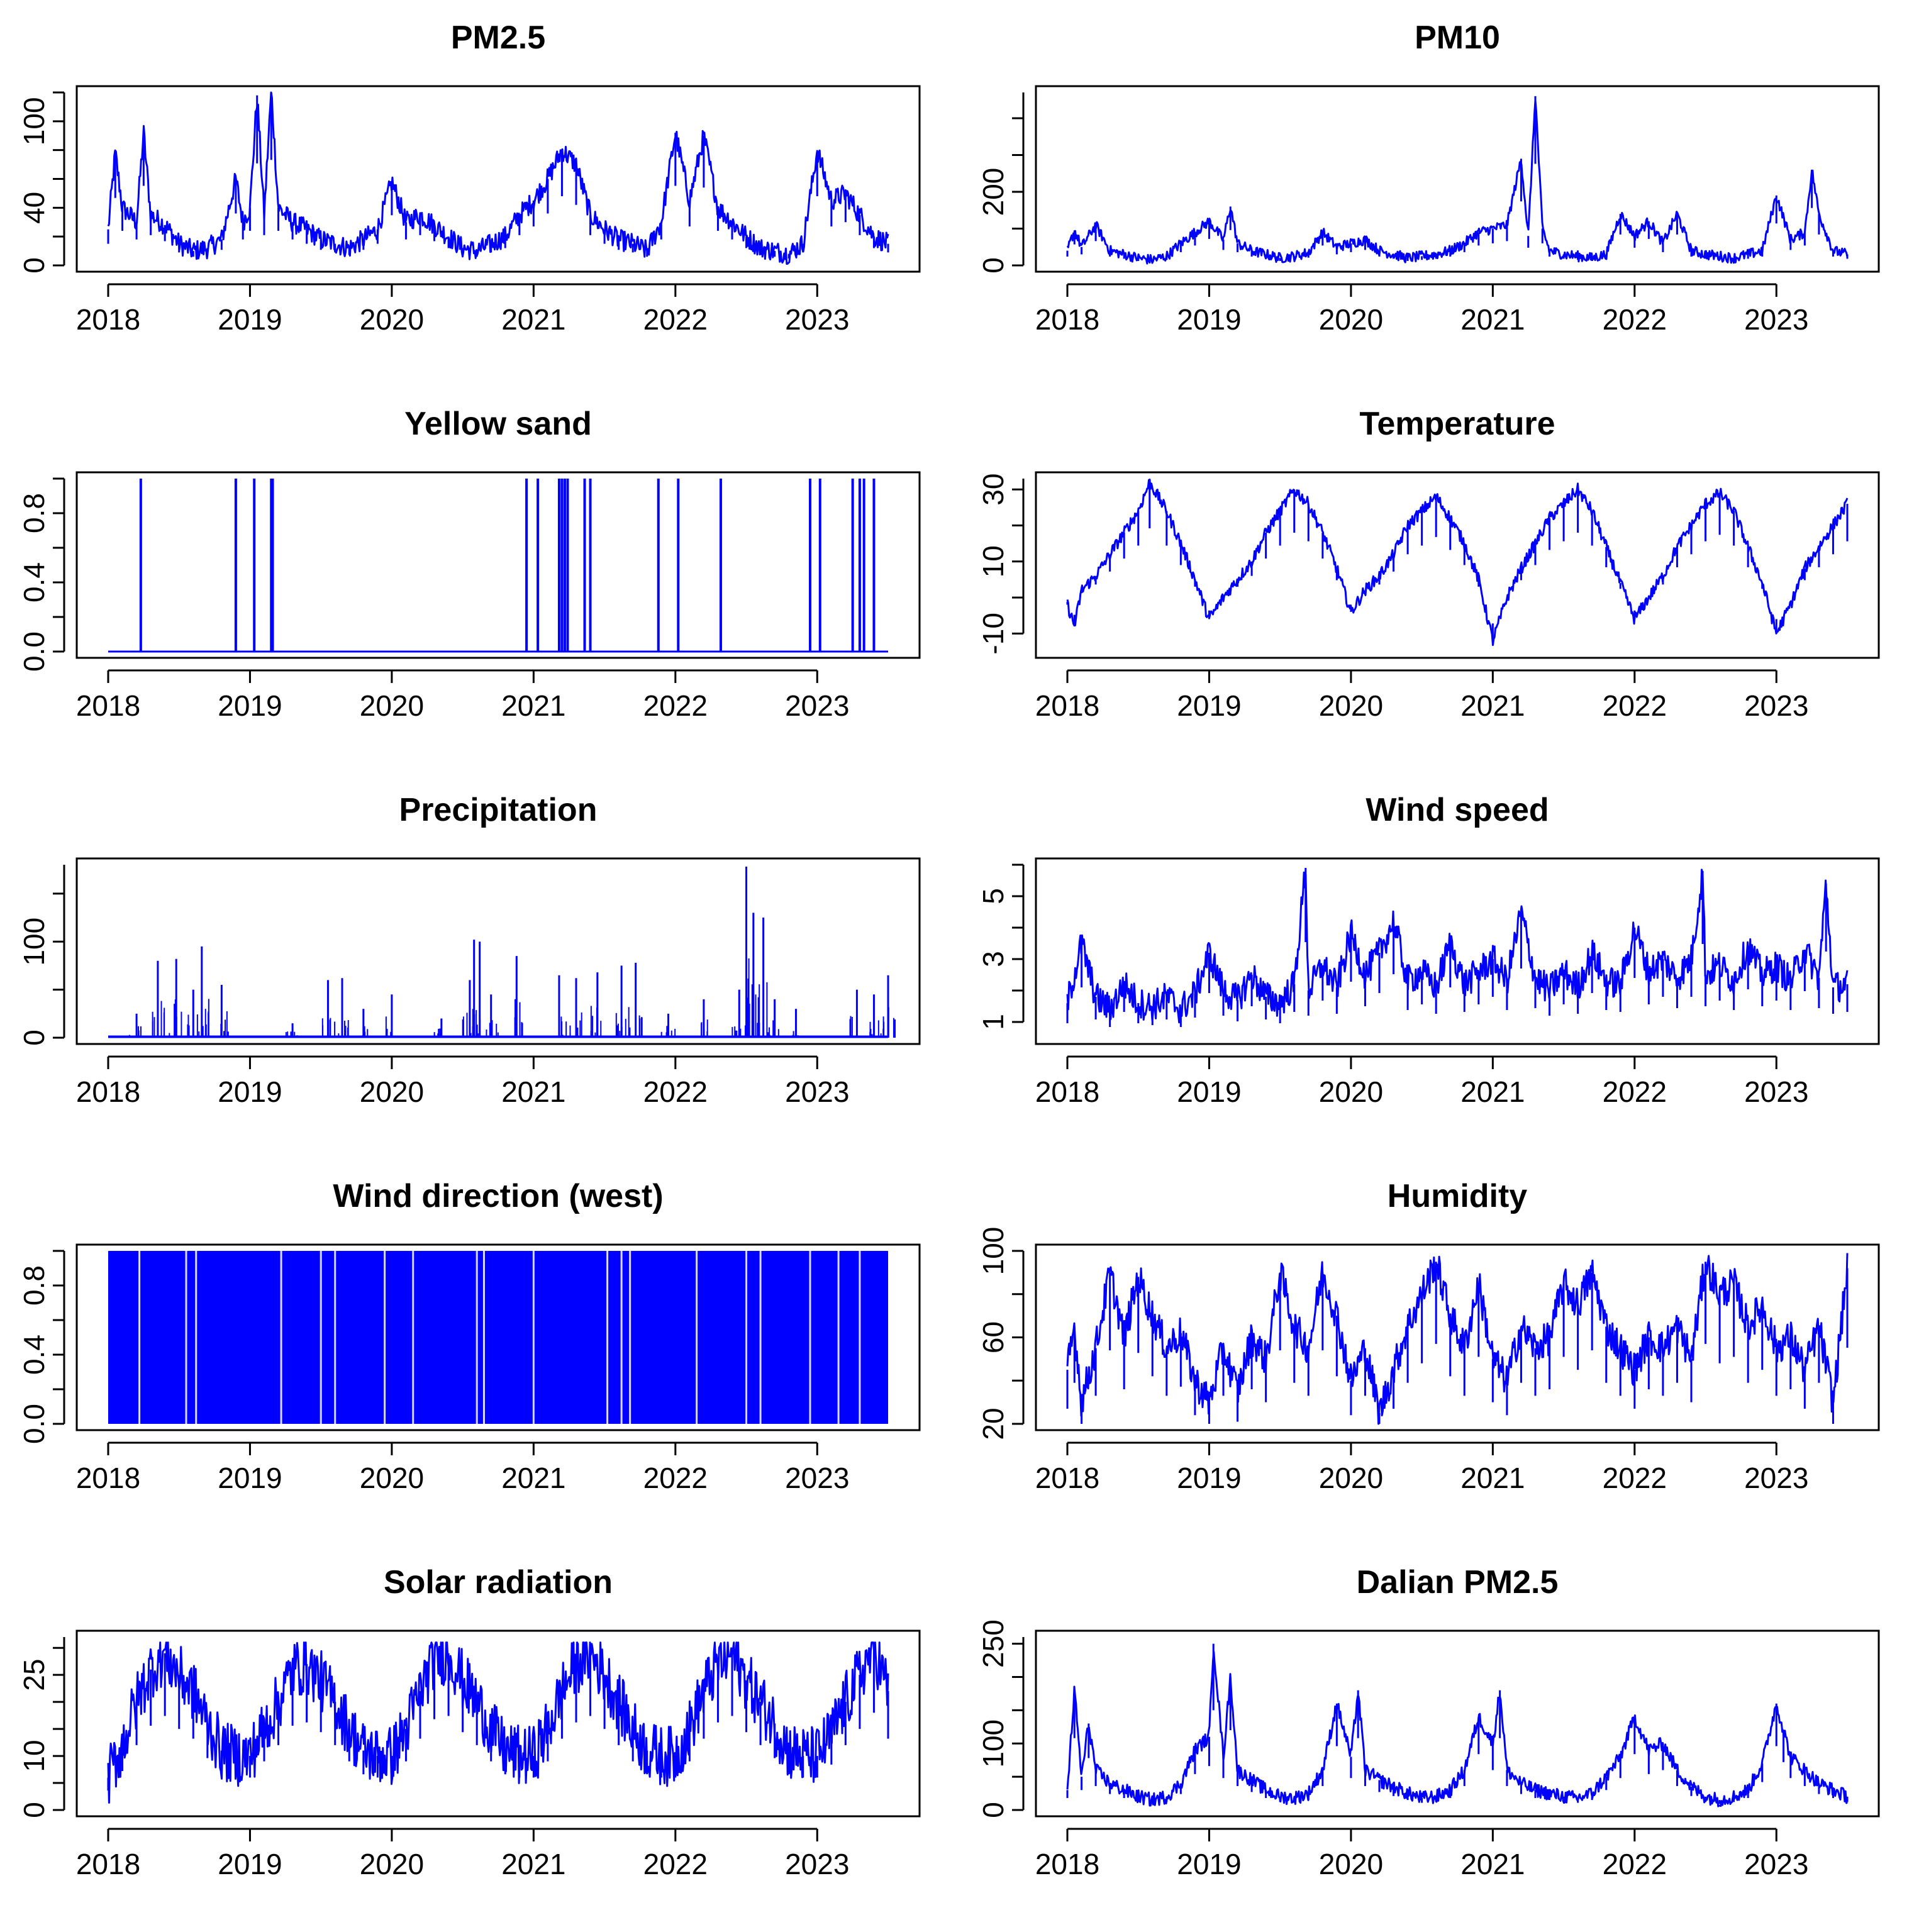  I want to click on chart-panel-pm10: PM10 2018 2019 2020 2021 2022 2023 0 200, so click(1438, 193).